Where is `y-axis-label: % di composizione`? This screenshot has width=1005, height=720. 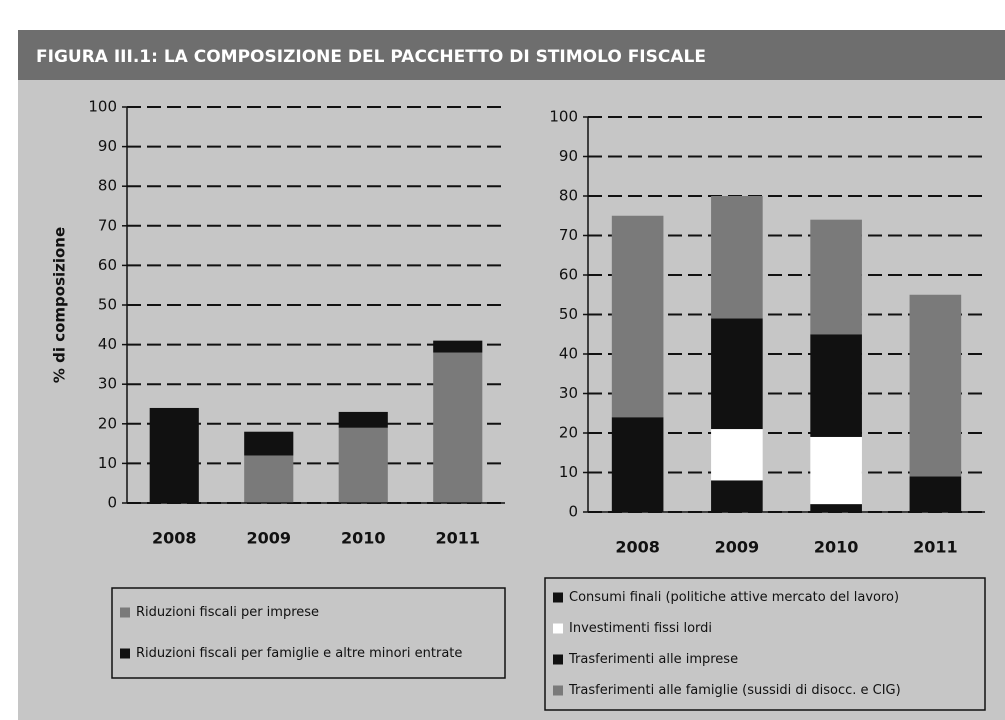
y-axis-label: % di composizione is located at coordinates (60, 305).